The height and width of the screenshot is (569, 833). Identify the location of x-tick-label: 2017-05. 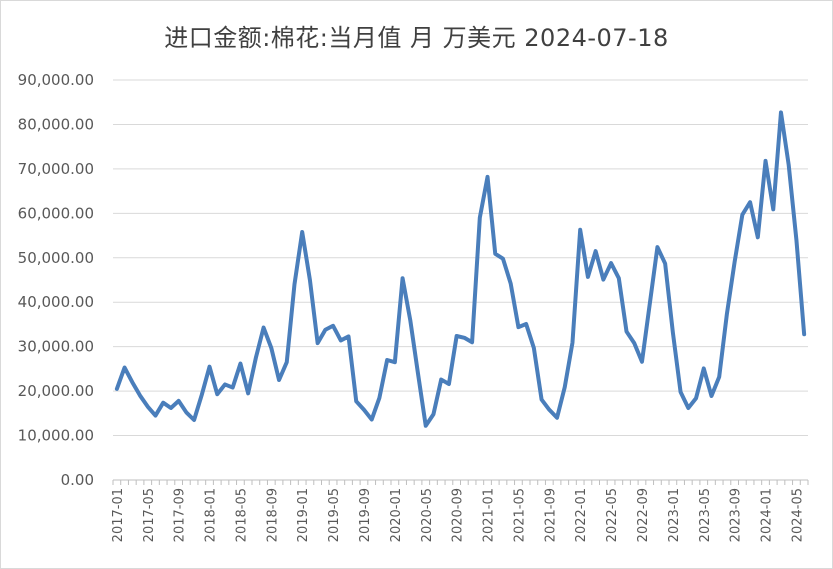
(149, 515).